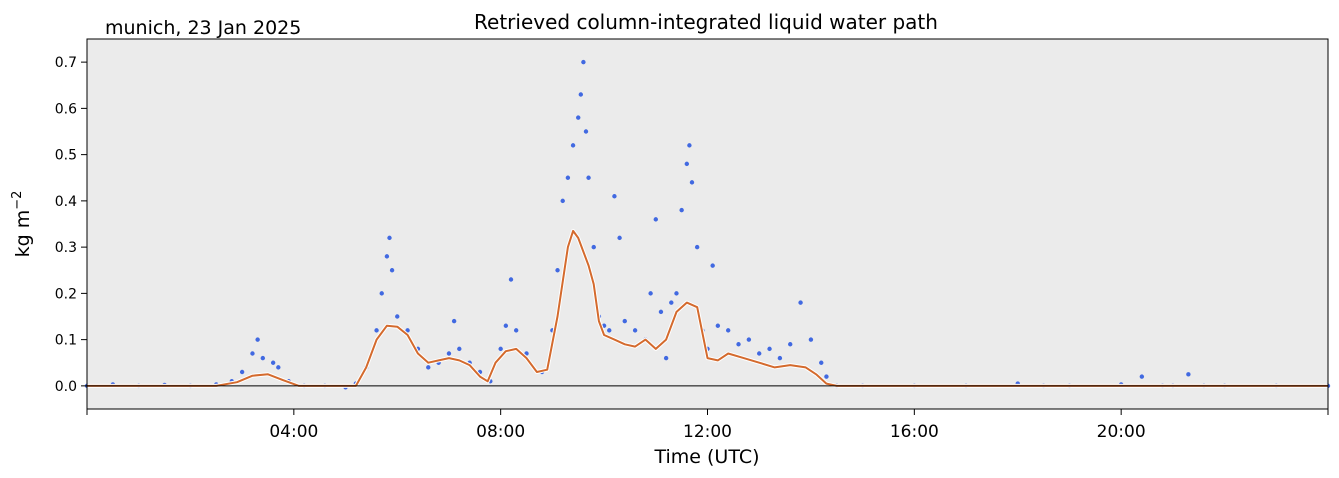  What do you see at coordinates (1121, 432) in the screenshot?
I see `x-tick-label: 20:00` at bounding box center [1121, 432].